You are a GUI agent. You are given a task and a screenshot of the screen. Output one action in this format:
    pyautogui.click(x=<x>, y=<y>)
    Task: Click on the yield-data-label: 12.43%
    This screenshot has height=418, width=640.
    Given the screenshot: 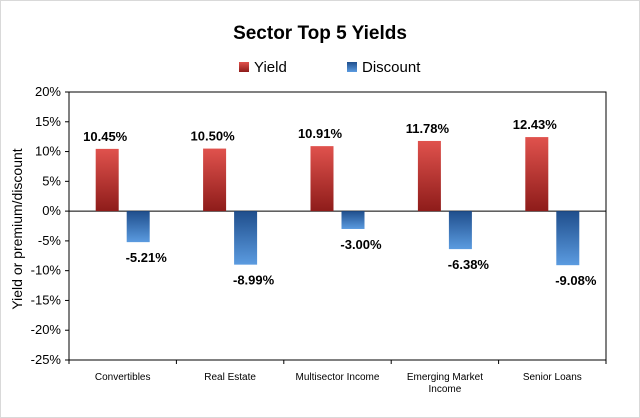 What is the action you would take?
    pyautogui.click(x=535, y=124)
    